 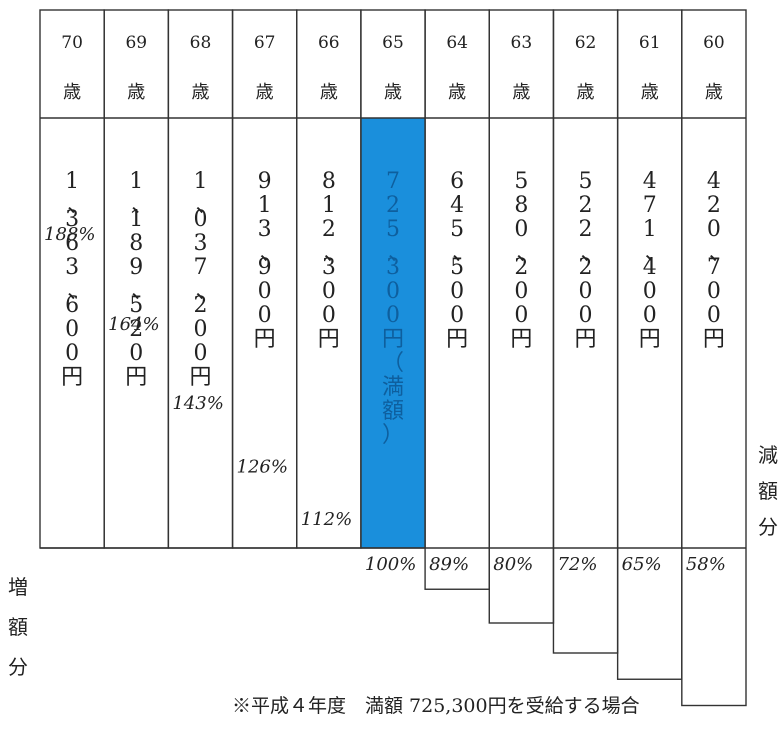 I want to click on amount-label-60: 4 2 0、 7 0 0 円, so click(x=717, y=260).